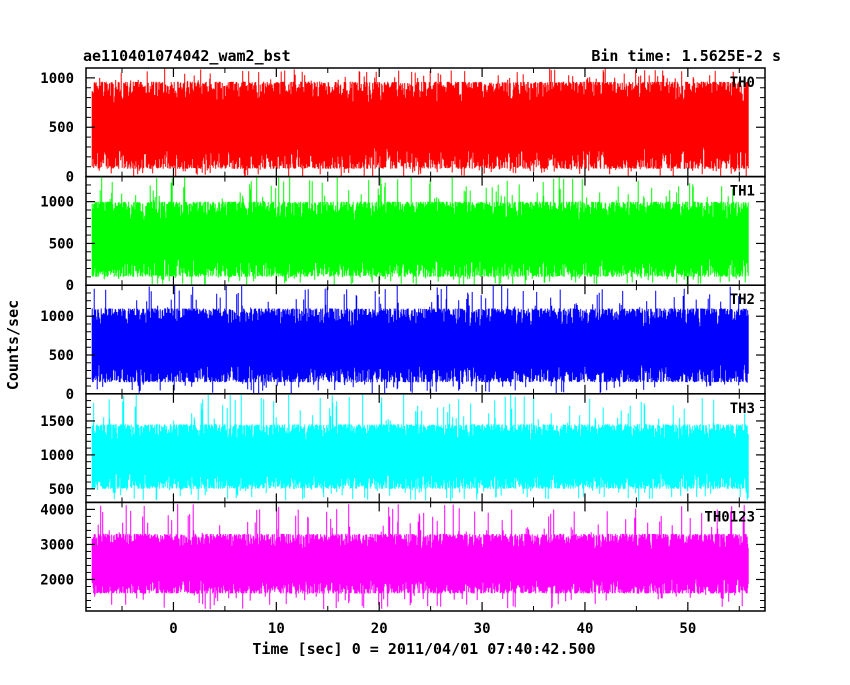  Describe the element at coordinates (729, 517) in the screenshot. I see `panel-label-th0123: TH0123` at that location.